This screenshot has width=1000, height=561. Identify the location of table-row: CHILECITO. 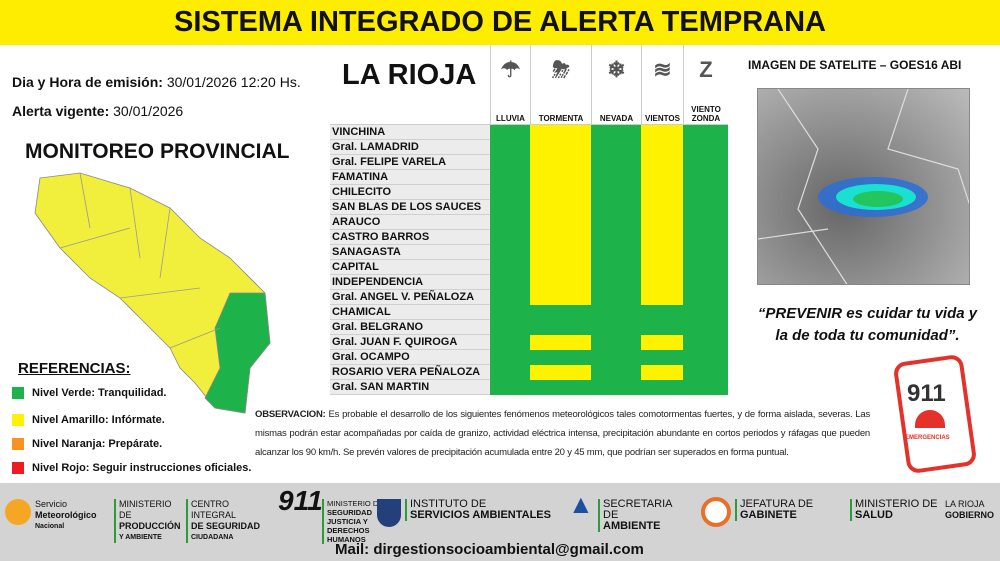
(529, 192).